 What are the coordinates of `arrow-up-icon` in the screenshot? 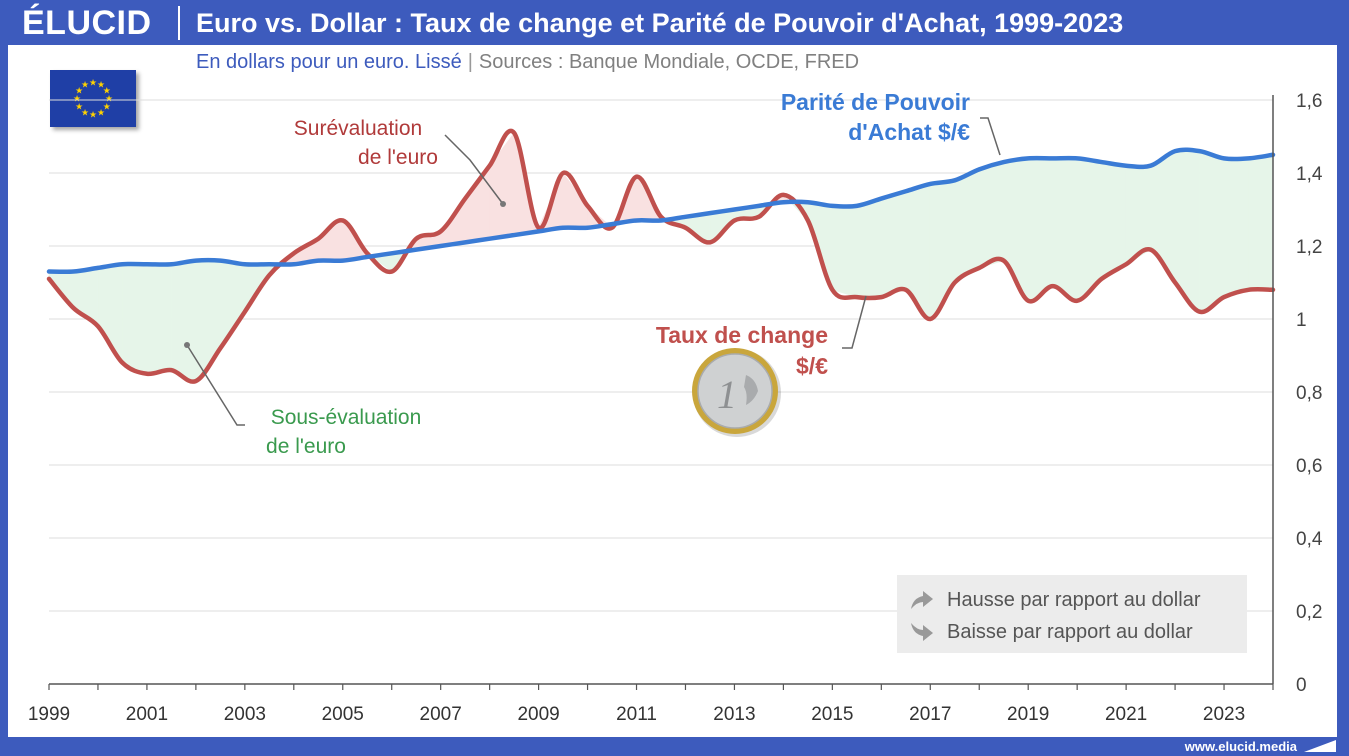 It's located at (922, 600).